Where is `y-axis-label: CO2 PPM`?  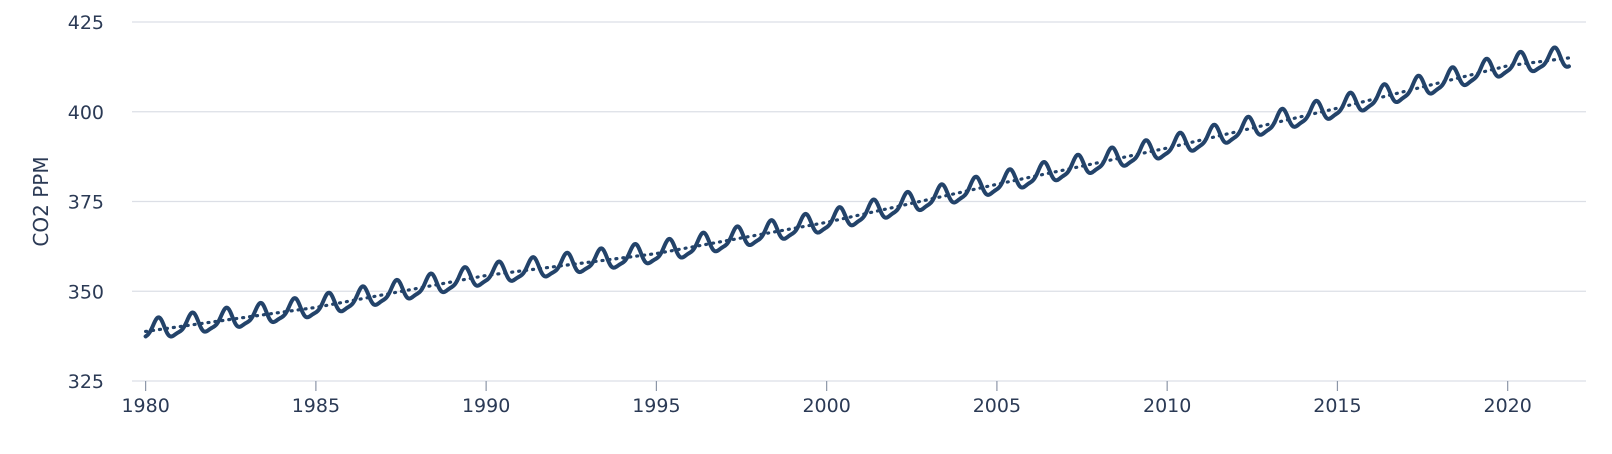
y-axis-label: CO2 PPM is located at coordinates (41, 201).